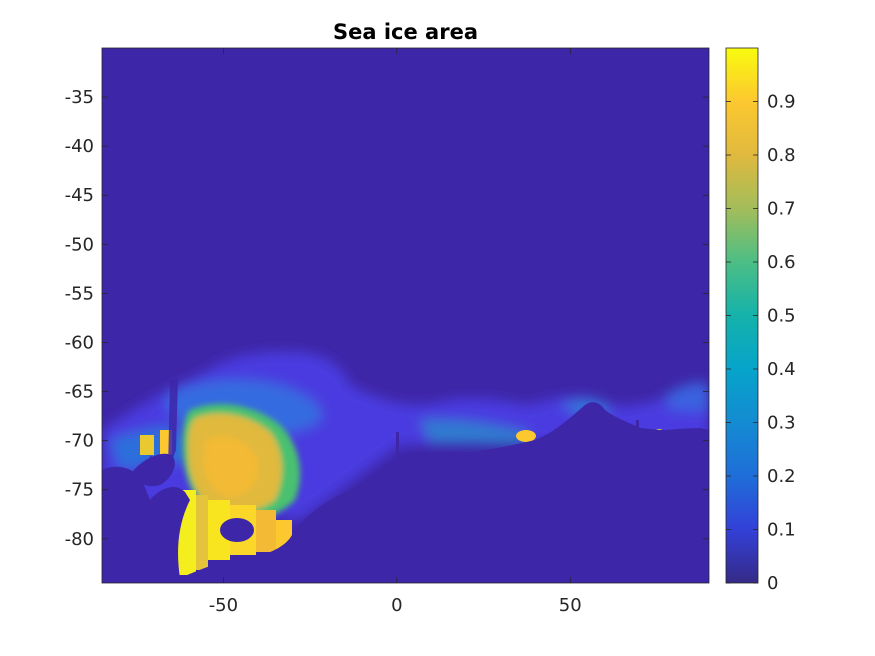 The width and height of the screenshot is (875, 656). Describe the element at coordinates (761, 343) in the screenshot. I see `colorbar-ticks: 0 0.1 0.2 0.3 0.4 0.5 0.6 0.7 0.8 0.9` at that location.